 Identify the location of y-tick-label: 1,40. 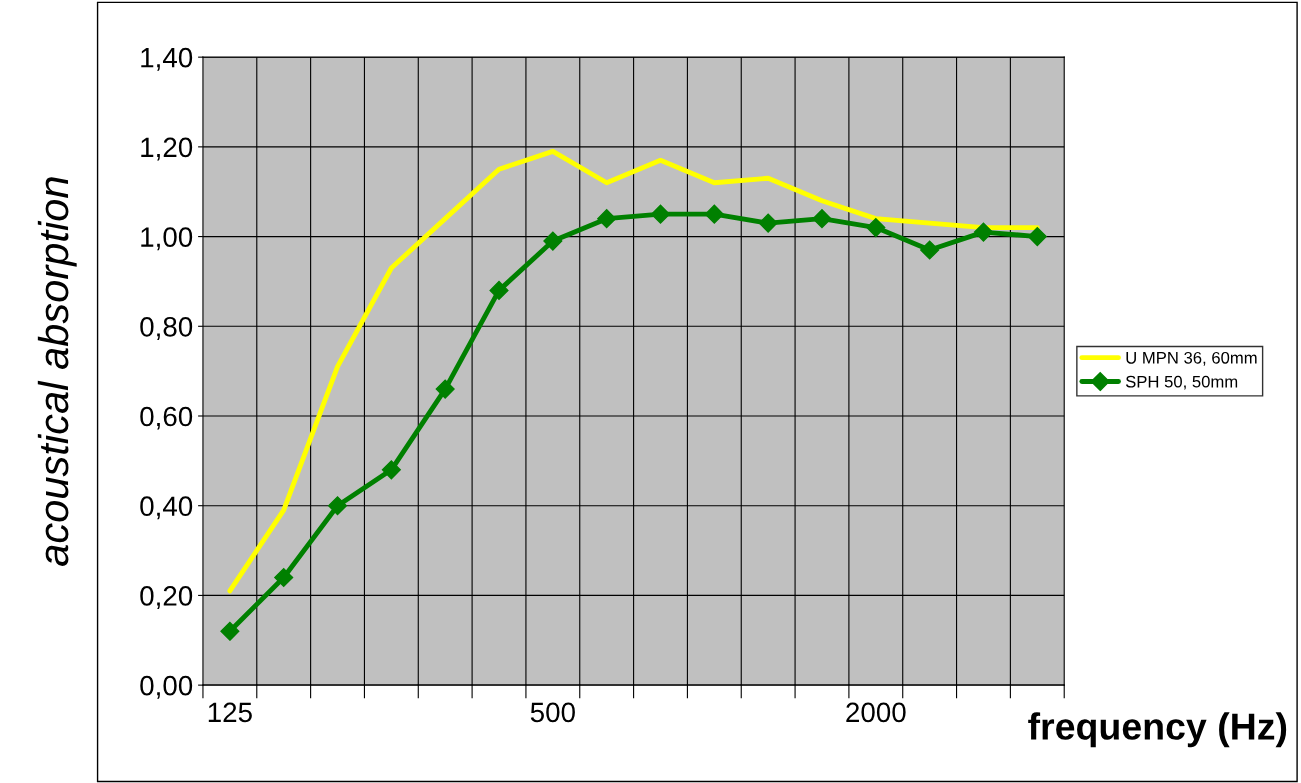
(167, 59).